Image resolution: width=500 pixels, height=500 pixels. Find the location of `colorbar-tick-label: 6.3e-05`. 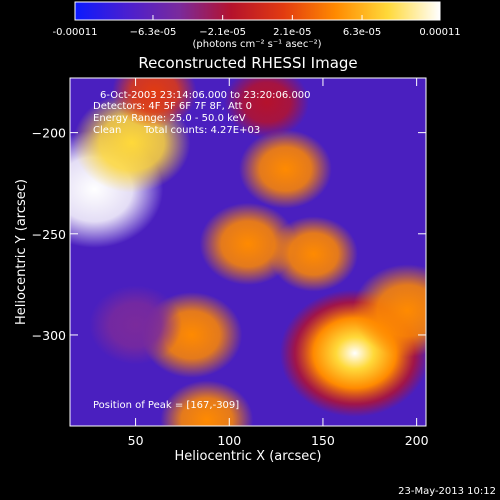

colorbar-tick-label: 6.3e-05 is located at coordinates (362, 32).